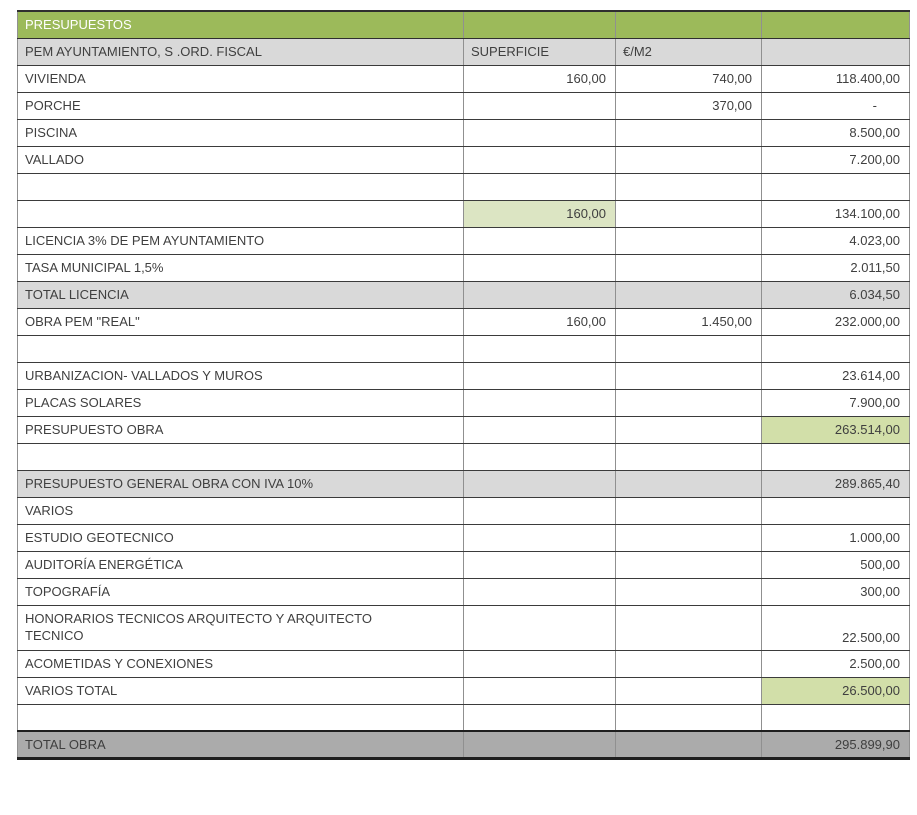 The width and height of the screenshot is (917, 815). I want to click on importe-cell: 2.011,50, so click(835, 267).